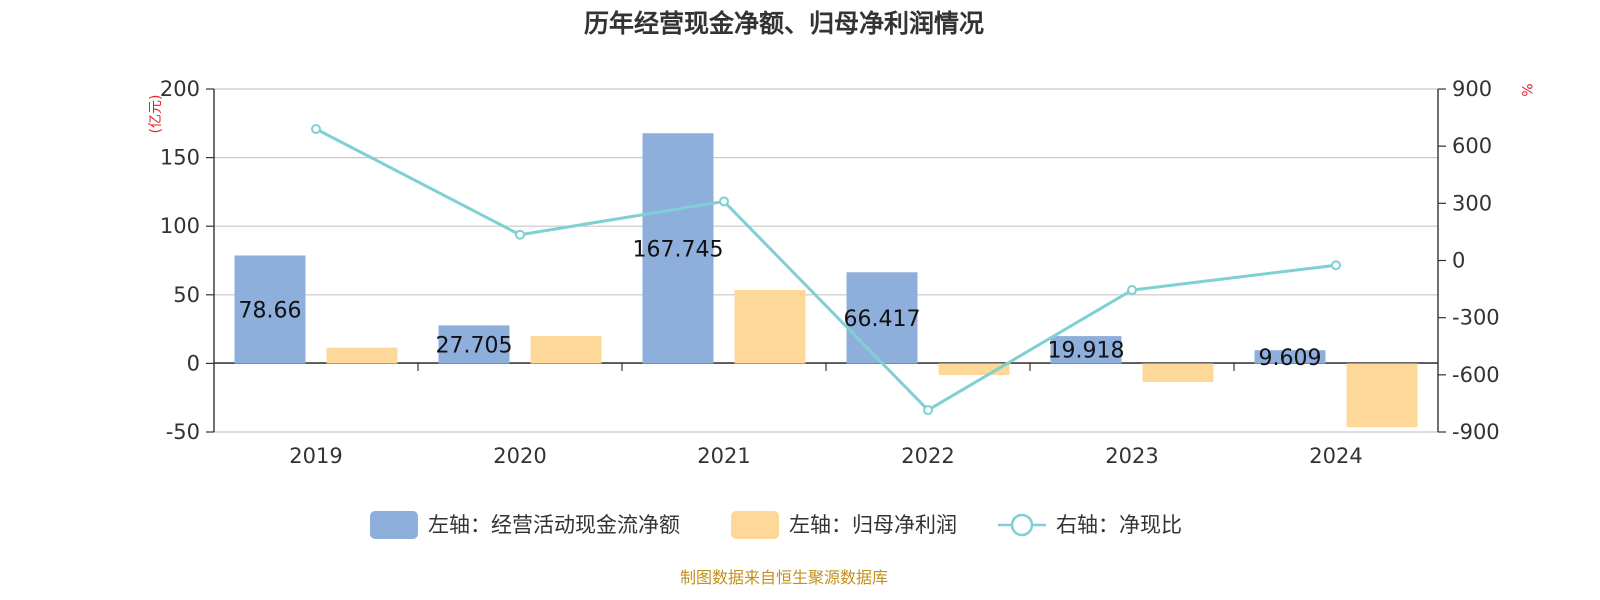 This screenshot has height=600, width=1600. Describe the element at coordinates (1472, 203) in the screenshot. I see `right-tick-label: 300` at that location.